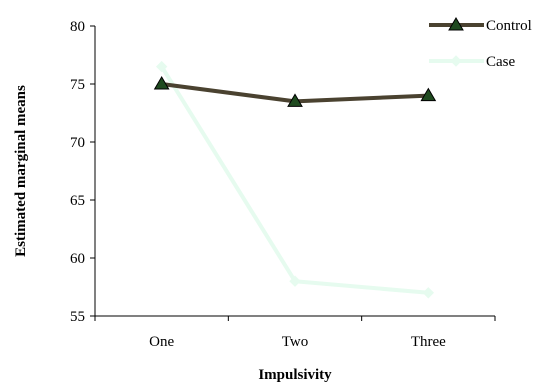  Describe the element at coordinates (480, 25) in the screenshot. I see `legend-item-control: Control` at that location.